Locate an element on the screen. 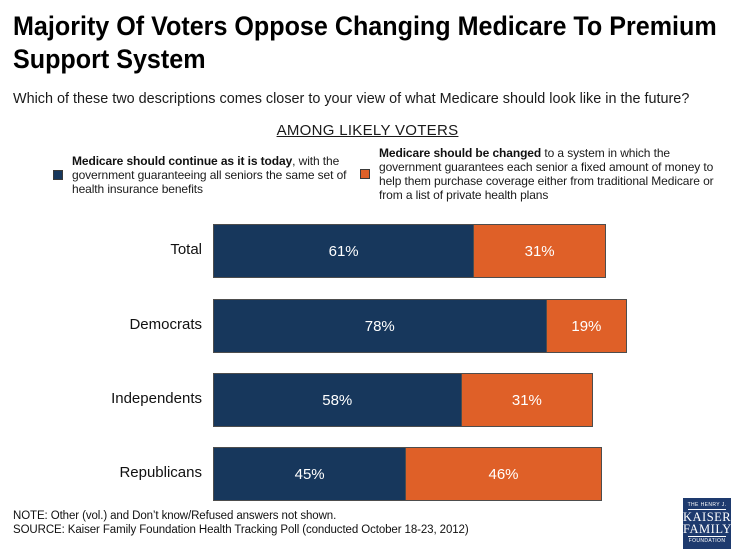 The width and height of the screenshot is (735, 551). chart-row-total: Total 61% 31% is located at coordinates (367, 251).